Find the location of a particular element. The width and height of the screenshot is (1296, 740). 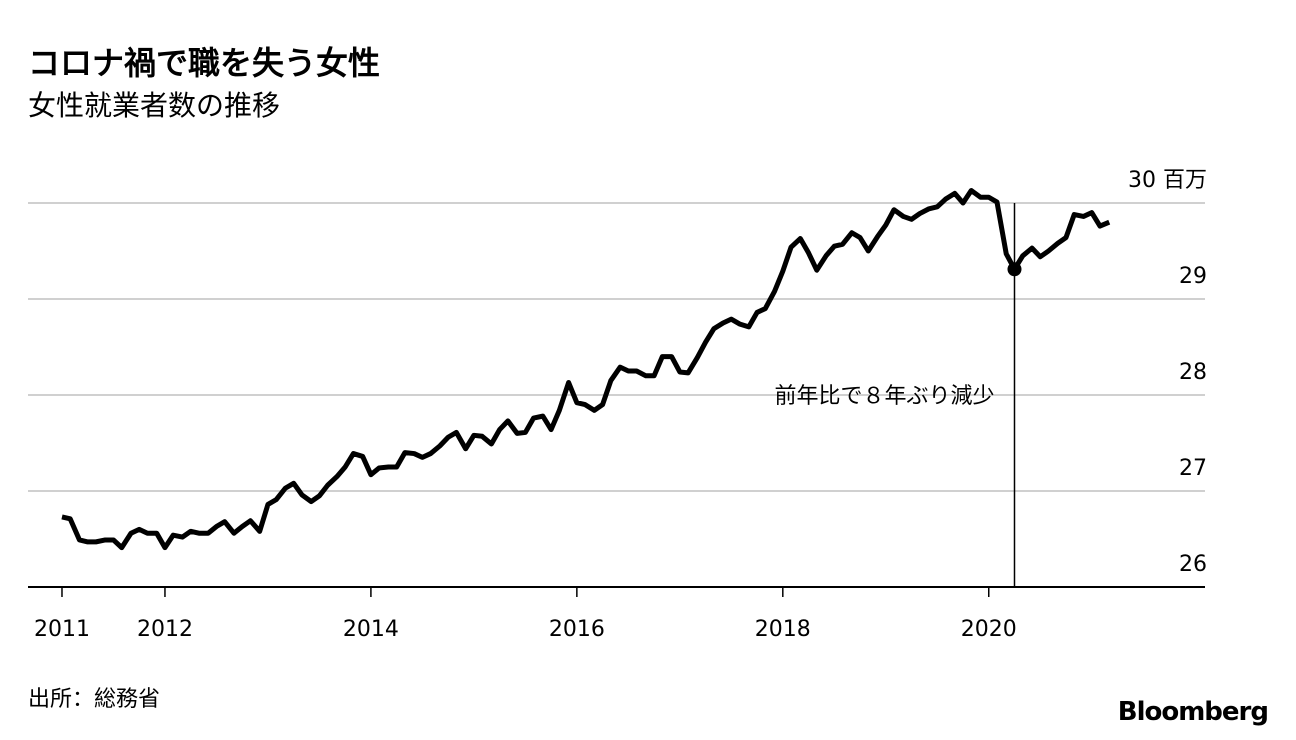

x-tick-label: 2018 is located at coordinates (783, 629).